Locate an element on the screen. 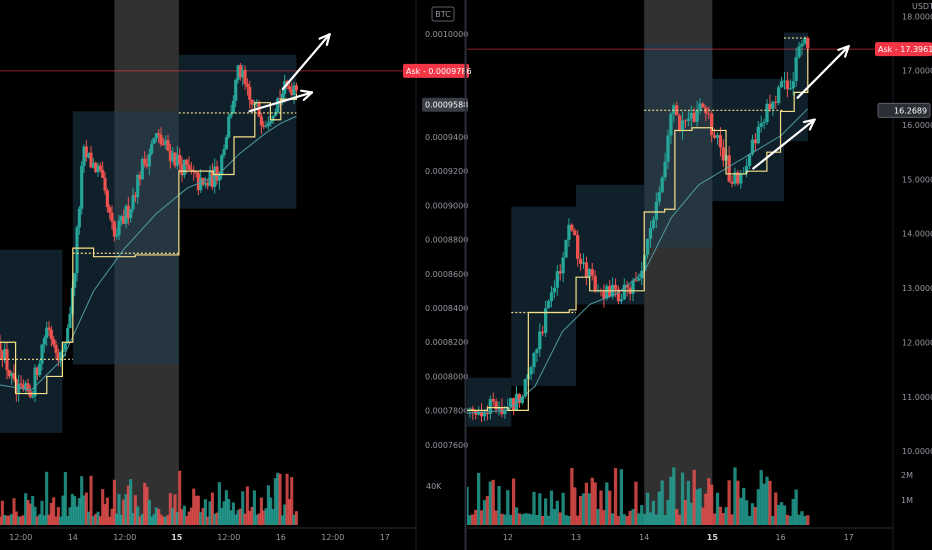 The width and height of the screenshot is (932, 550). x-tick-label: 12 is located at coordinates (508, 537).